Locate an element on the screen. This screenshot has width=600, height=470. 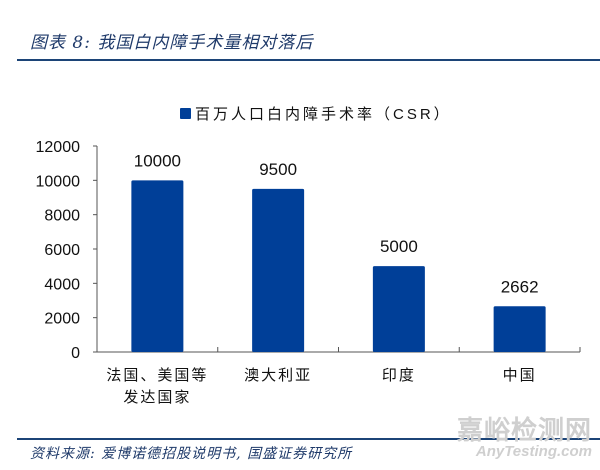
watermark: 嘉峪检测网 AnyTesting.com is located at coordinates (524, 439).